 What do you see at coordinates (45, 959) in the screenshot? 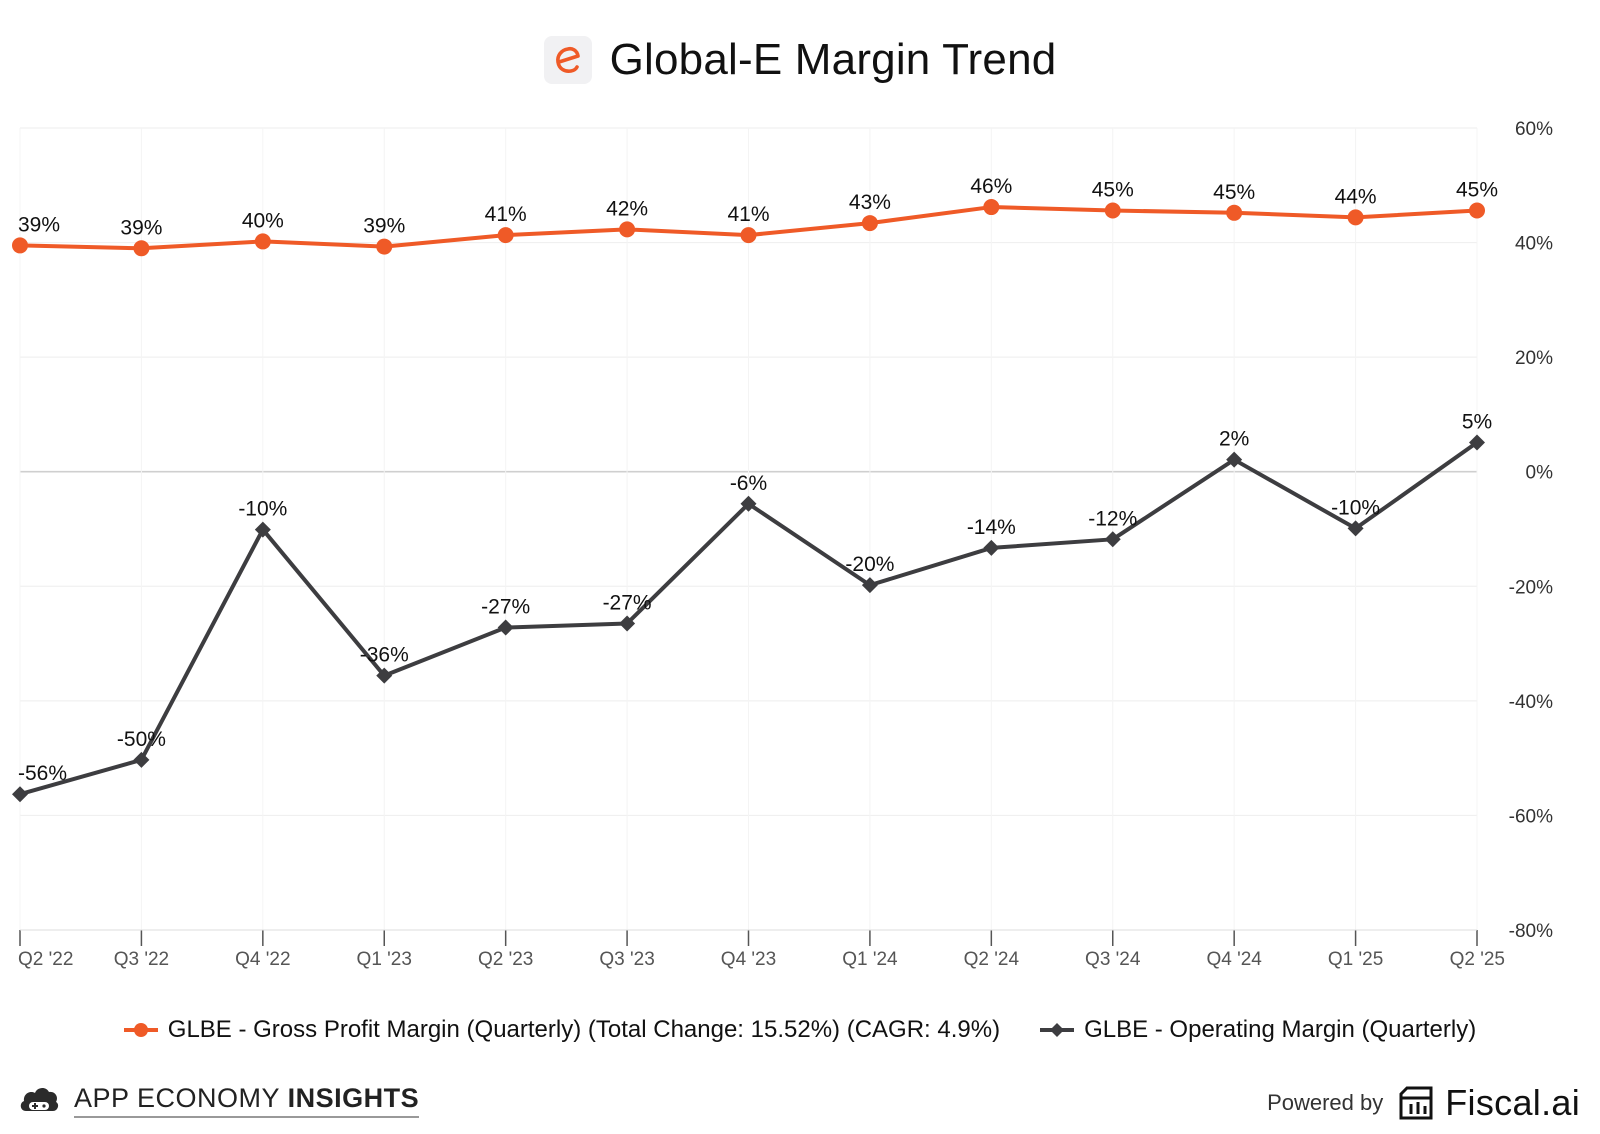
I see `x-tick-label: Q2 '22` at bounding box center [45, 959].